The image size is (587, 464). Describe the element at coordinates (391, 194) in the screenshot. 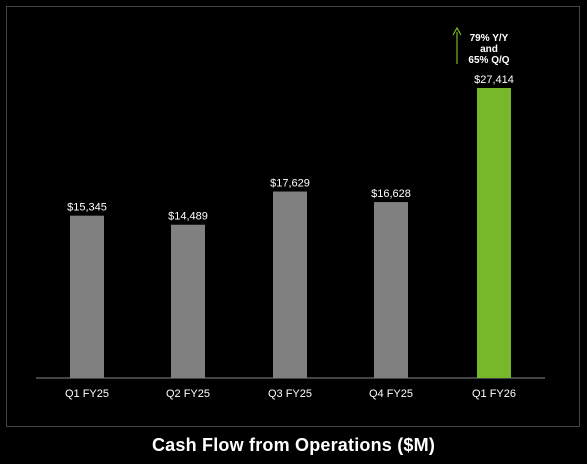

I see `data-label: $16,628` at that location.